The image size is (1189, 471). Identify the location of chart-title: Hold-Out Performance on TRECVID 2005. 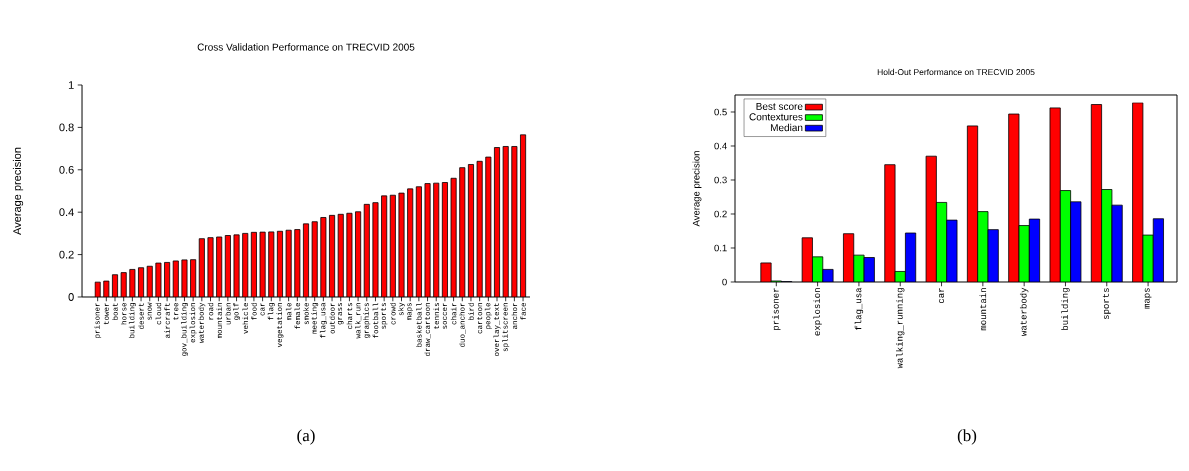
(956, 72).